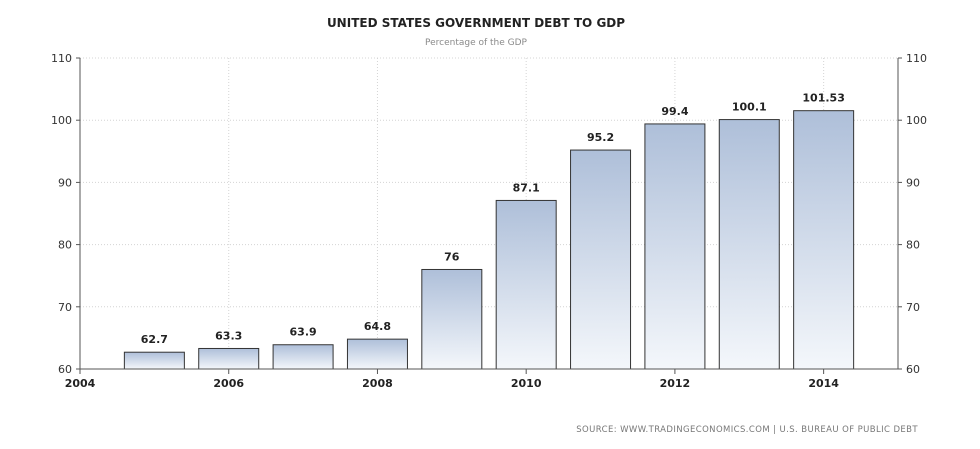 The width and height of the screenshot is (980, 449). I want to click on bar-2011, so click(601, 259).